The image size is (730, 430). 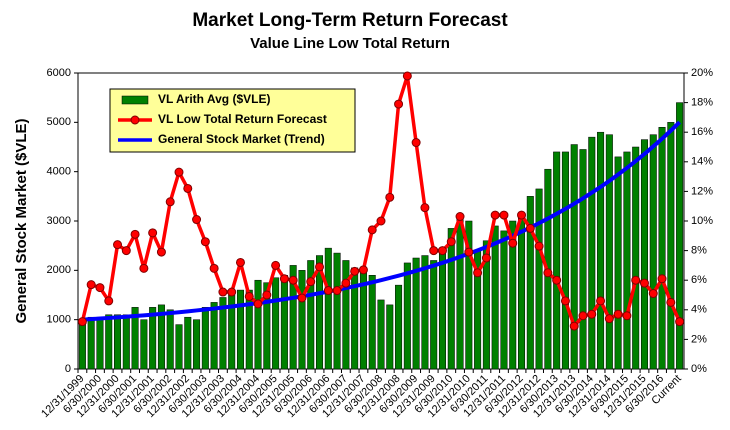 I want to click on y2-tick-label: 14%, so click(x=702, y=162).